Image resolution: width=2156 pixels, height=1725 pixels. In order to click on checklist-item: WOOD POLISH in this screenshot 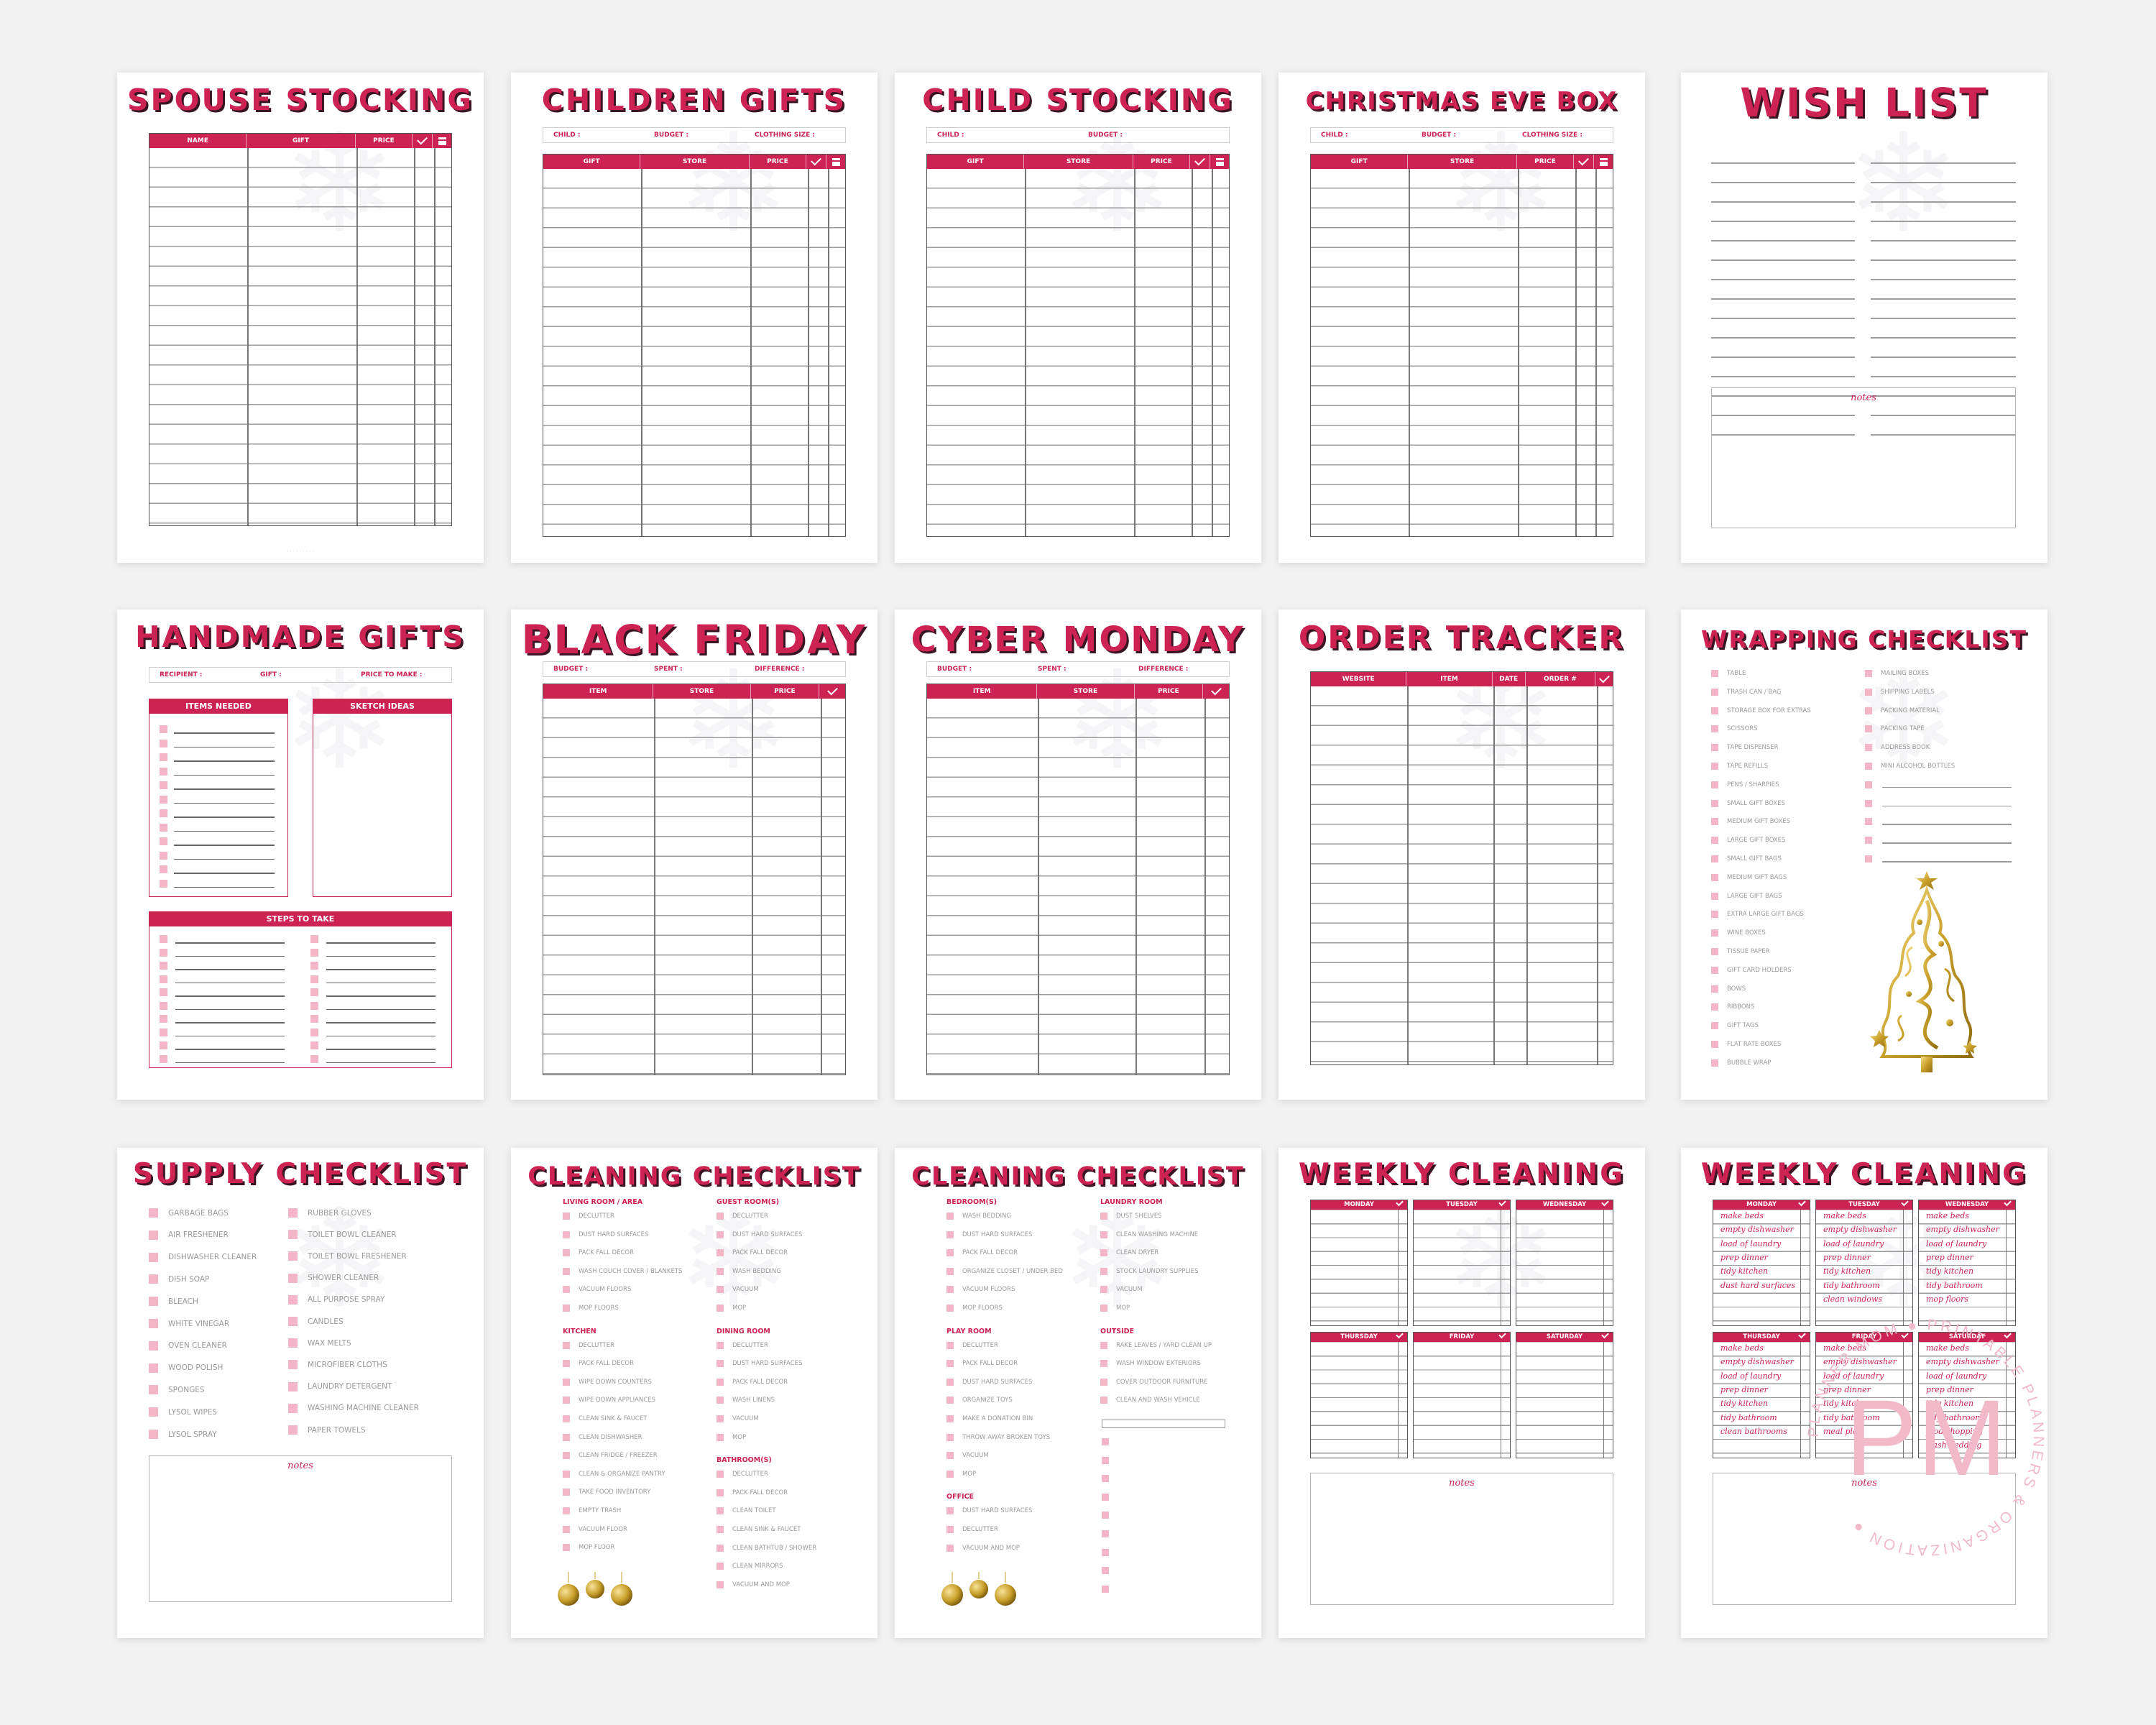, I will do `click(186, 1368)`.